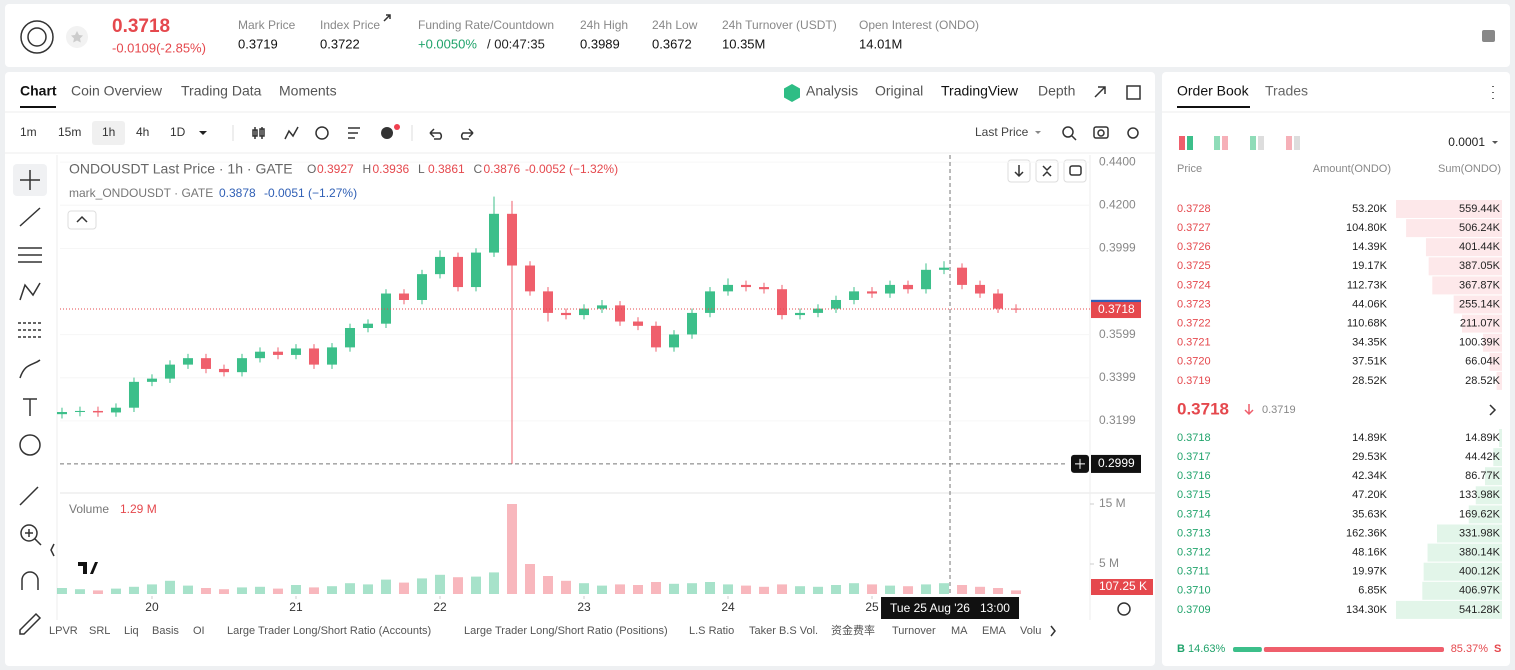 This screenshot has height=670, width=1515. I want to click on interval: 4h, so click(142, 132).